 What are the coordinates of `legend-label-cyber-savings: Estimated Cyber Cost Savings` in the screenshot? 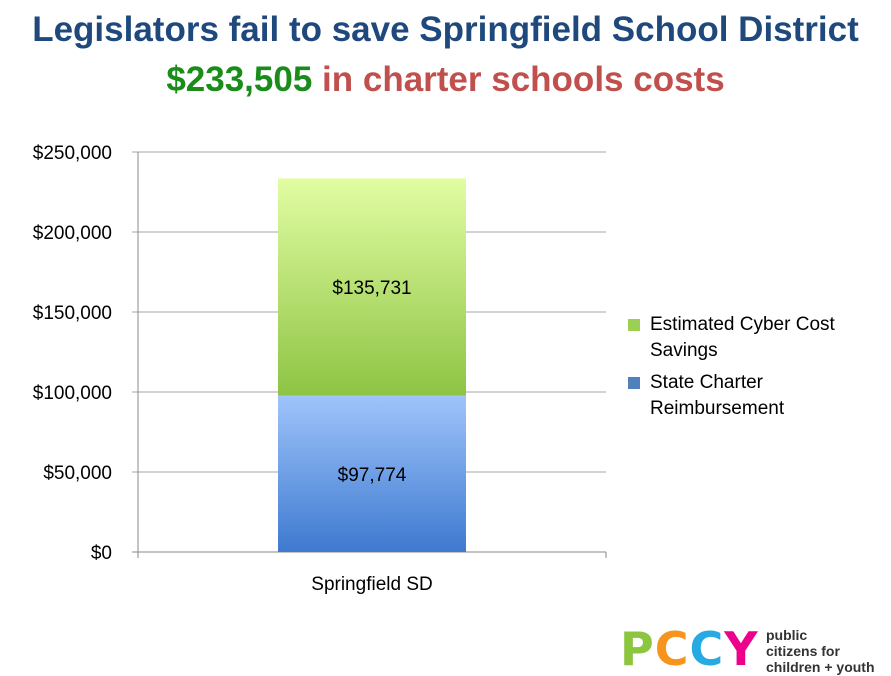 It's located at (742, 337).